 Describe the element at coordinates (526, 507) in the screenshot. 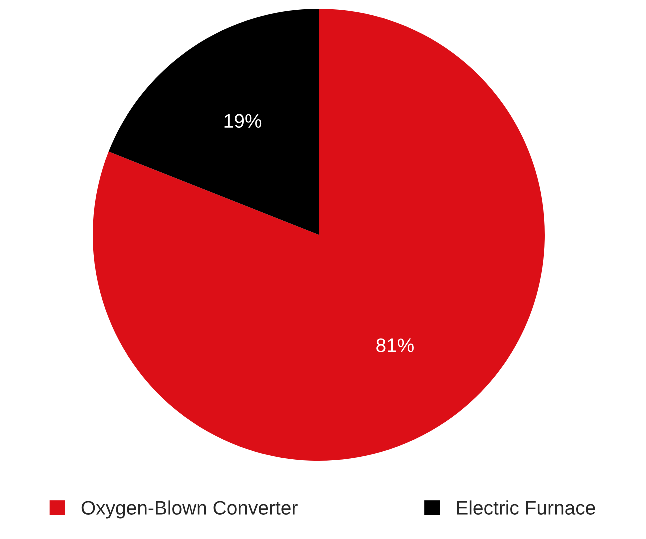

I see `legend-label: Electric Furnace` at that location.